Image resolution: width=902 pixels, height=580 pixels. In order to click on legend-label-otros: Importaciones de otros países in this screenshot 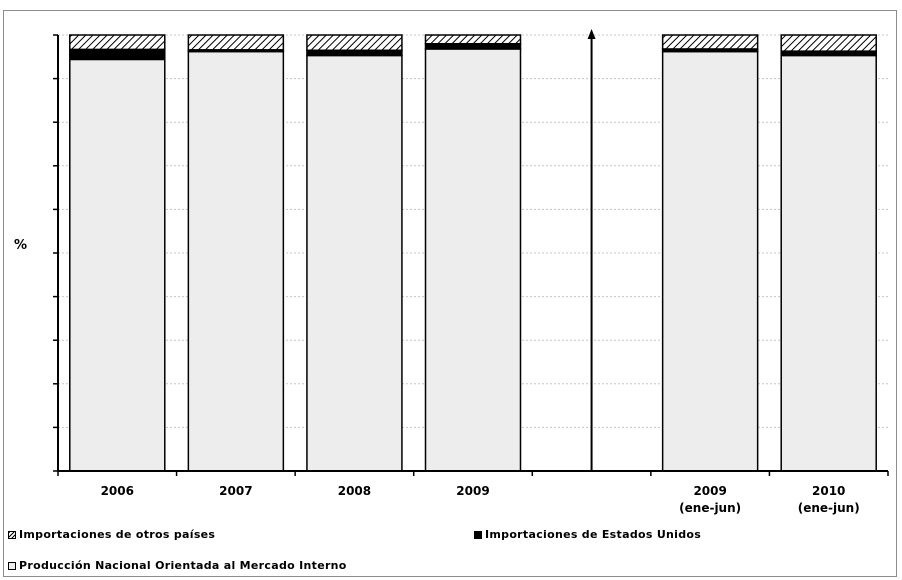, I will do `click(117, 534)`.